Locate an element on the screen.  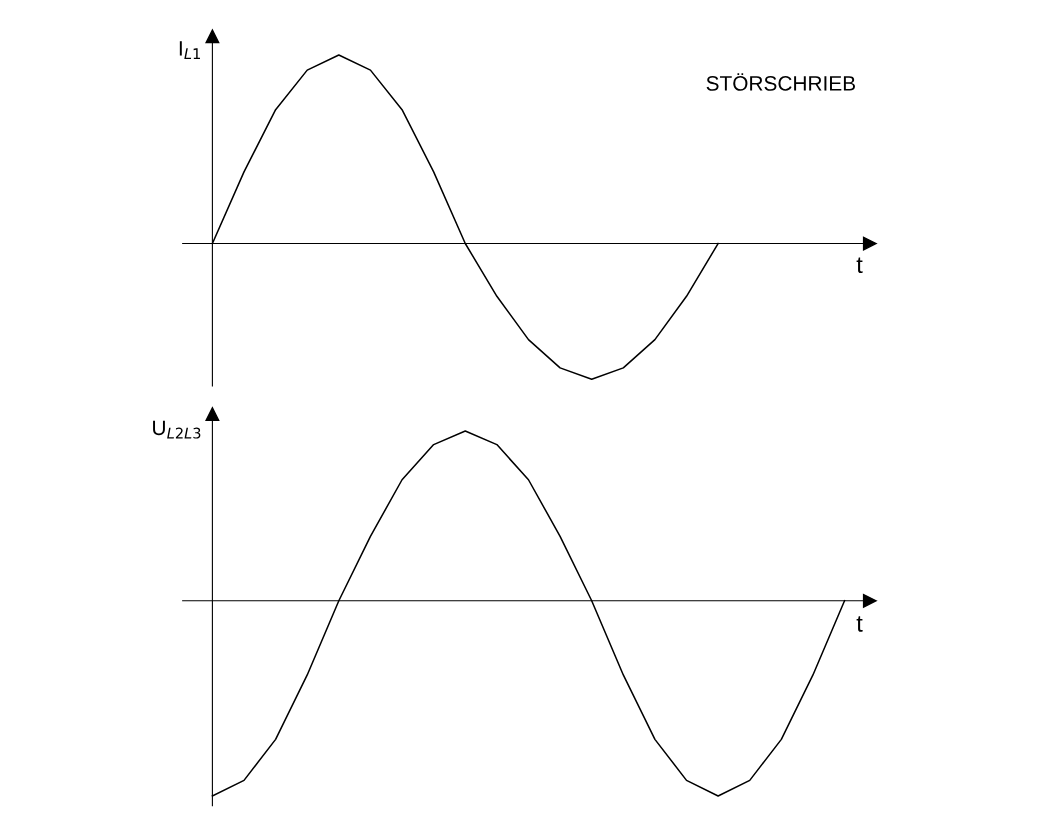
annotation: STÖRSCHRIEB is located at coordinates (780, 82).